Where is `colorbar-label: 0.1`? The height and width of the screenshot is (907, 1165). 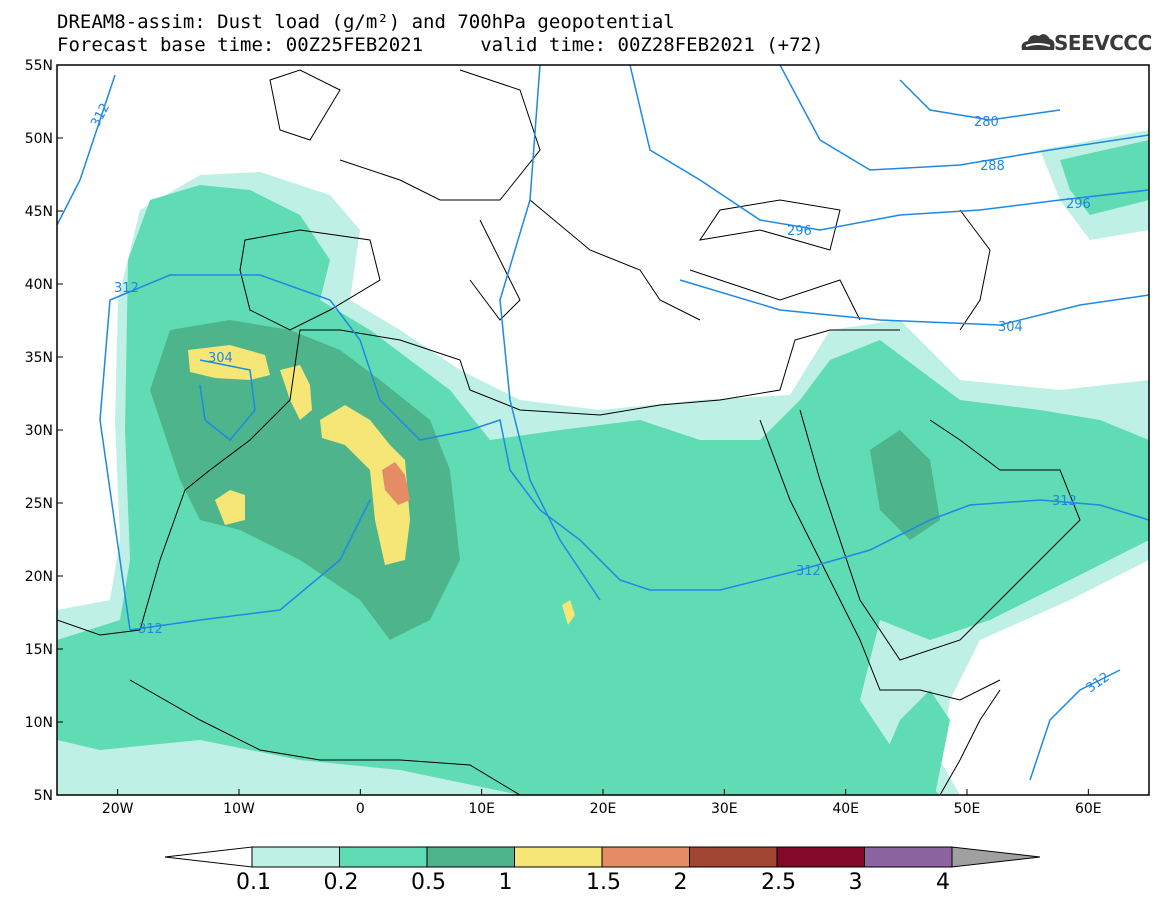
colorbar-label: 0.1 is located at coordinates (253, 882).